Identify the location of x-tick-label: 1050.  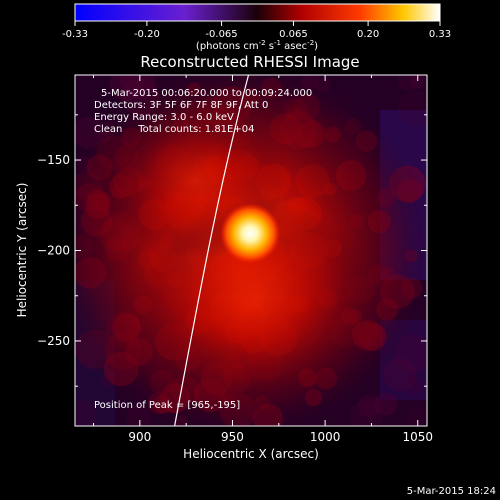
(417, 437).